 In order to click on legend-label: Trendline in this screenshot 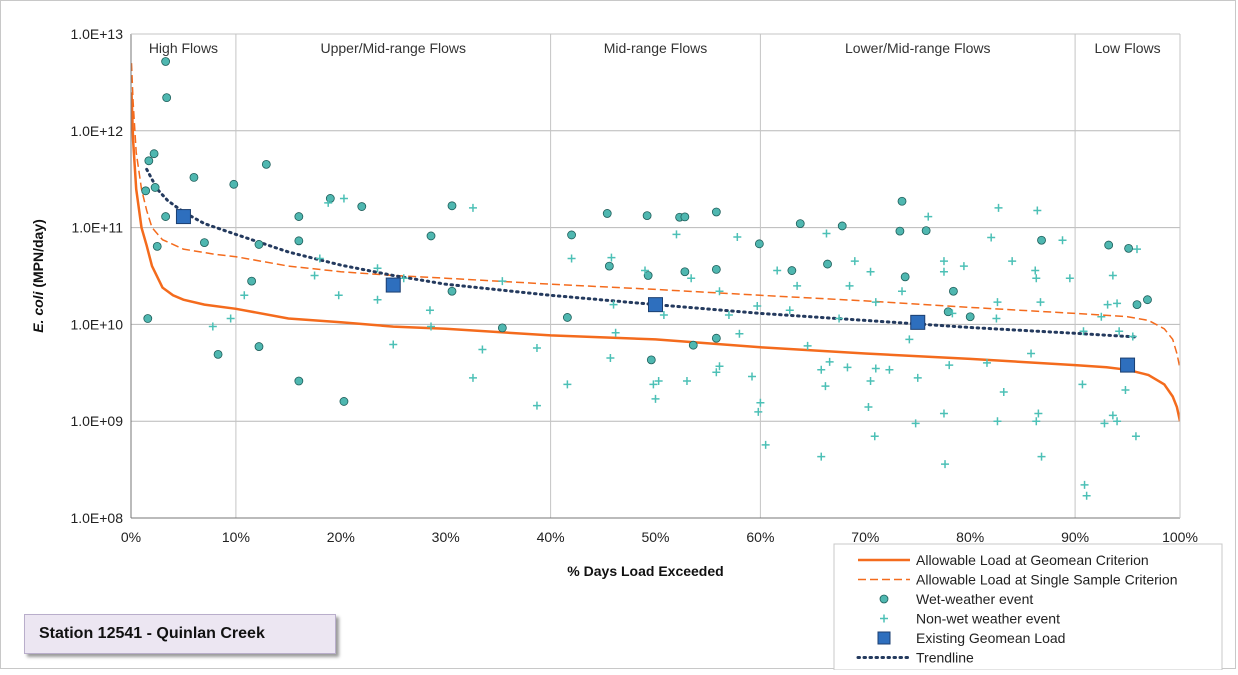, I will do `click(945, 658)`.